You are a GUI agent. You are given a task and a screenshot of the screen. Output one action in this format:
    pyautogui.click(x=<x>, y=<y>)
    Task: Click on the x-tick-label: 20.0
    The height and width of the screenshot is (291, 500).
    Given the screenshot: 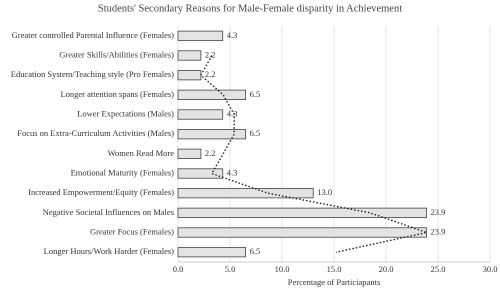 What is the action you would take?
    pyautogui.click(x=386, y=269)
    